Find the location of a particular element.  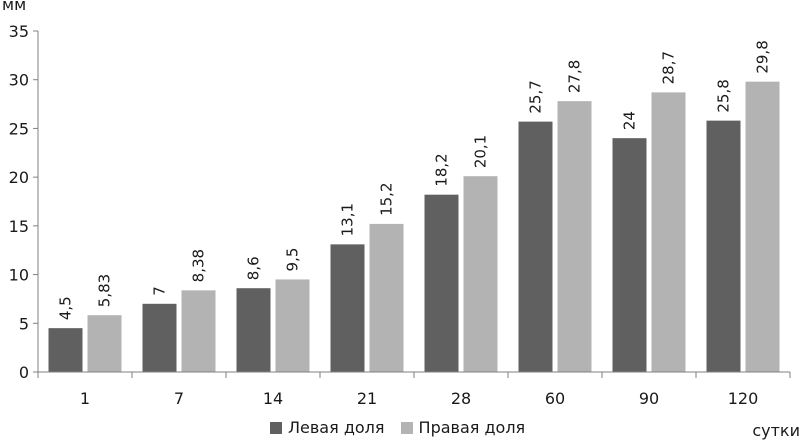

x-axis-title: сутки is located at coordinates (776, 430).